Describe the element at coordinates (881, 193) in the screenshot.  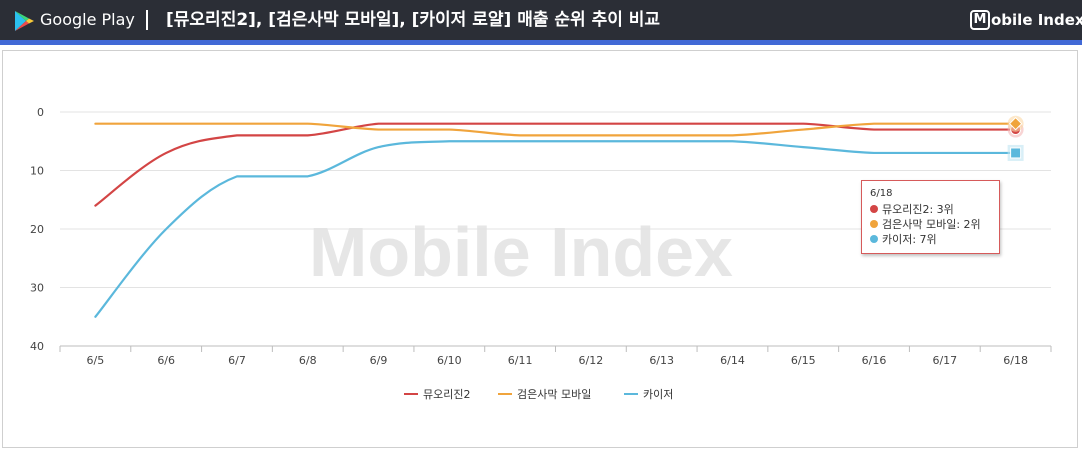
I see `tooltip-date: 6/18` at that location.